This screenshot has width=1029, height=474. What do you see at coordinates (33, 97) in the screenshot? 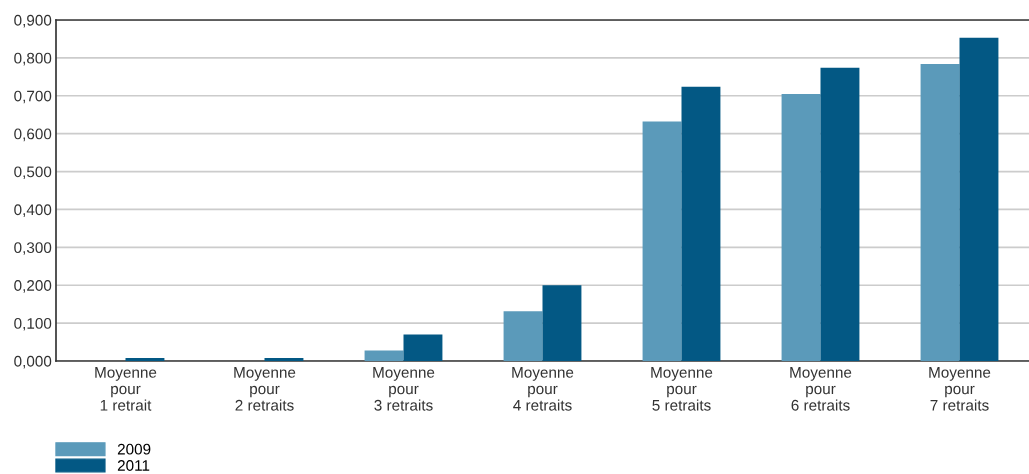
I see `y-tick-label: 0,700` at bounding box center [33, 97].